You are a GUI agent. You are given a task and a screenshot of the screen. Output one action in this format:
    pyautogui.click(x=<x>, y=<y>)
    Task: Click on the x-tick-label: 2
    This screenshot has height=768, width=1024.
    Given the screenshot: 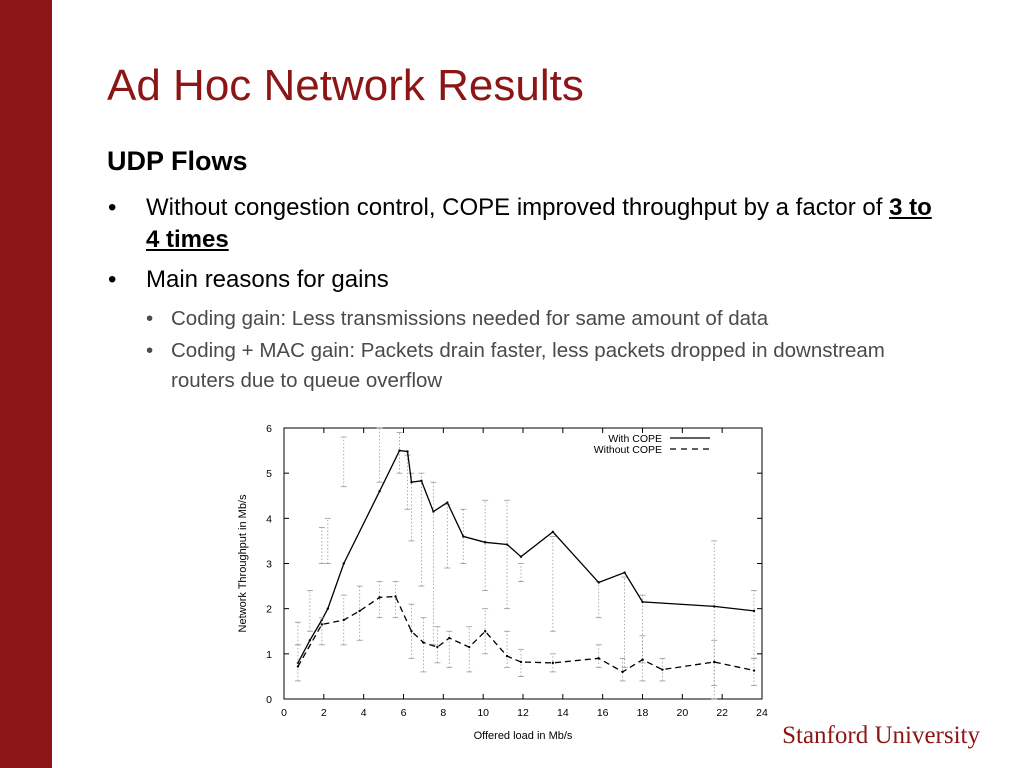 What is the action you would take?
    pyautogui.click(x=324, y=713)
    